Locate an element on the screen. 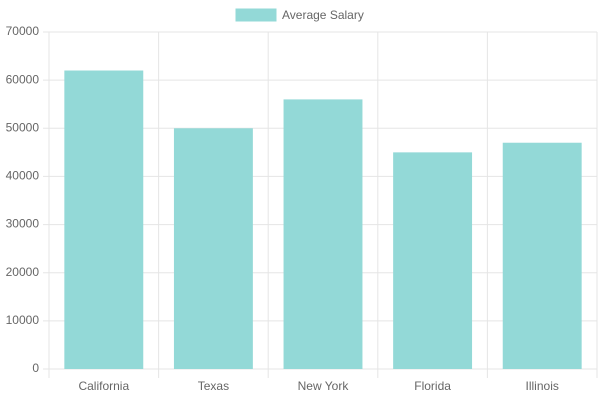 This screenshot has height=400, width=600. y-tick-label: 60000 is located at coordinates (23, 79).